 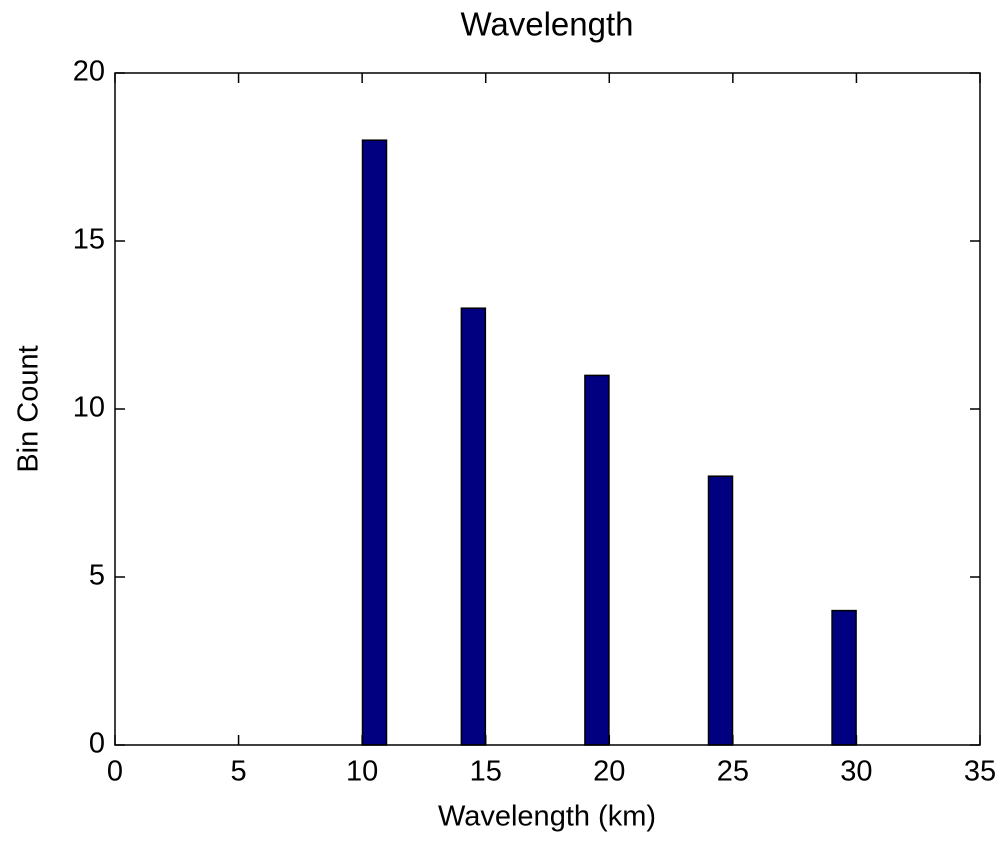 What do you see at coordinates (97, 744) in the screenshot?
I see `y-tick-label: 0` at bounding box center [97, 744].